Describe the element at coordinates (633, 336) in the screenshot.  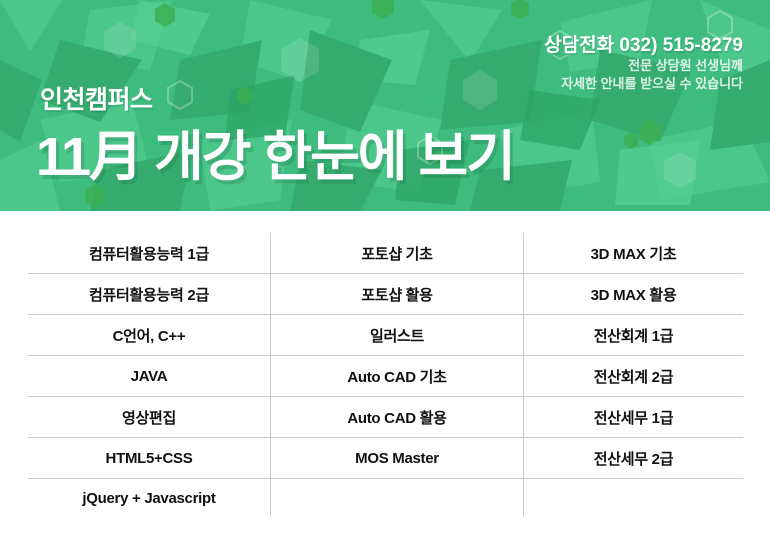
I see `course-cell: 전산회계 1급` at that location.